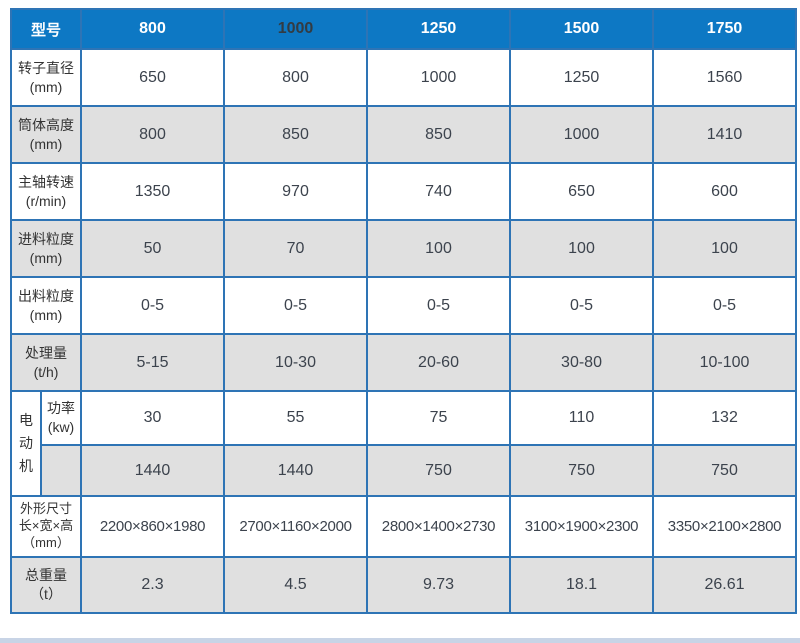  What do you see at coordinates (46, 134) in the screenshot?
I see `cylinder-height-label: 筒体高度 (mm)` at bounding box center [46, 134].